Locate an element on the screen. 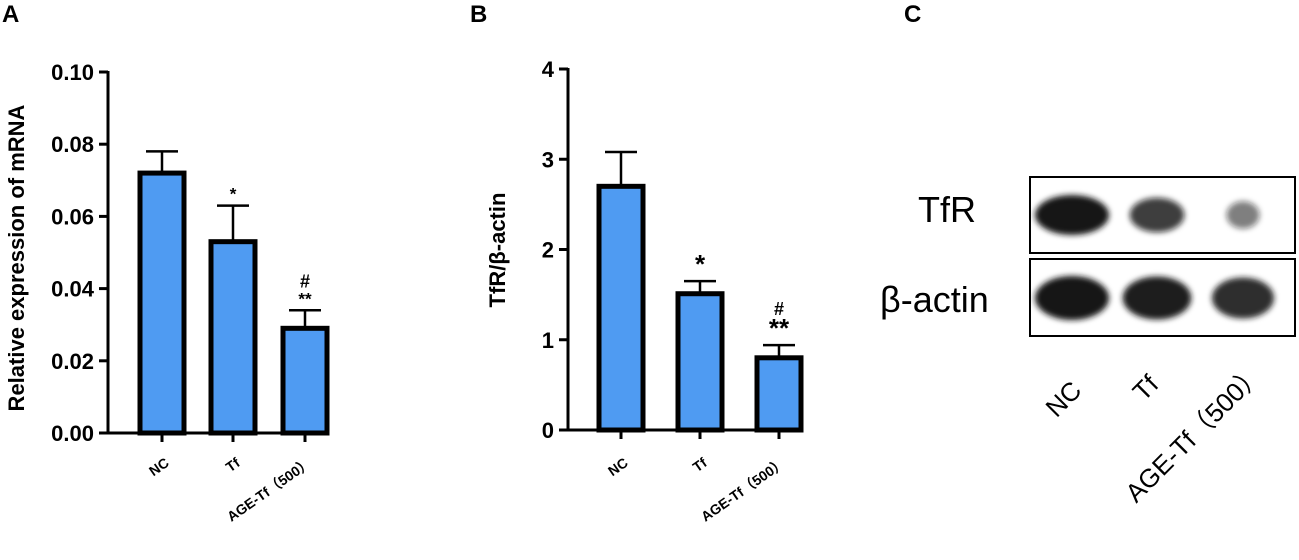 The image size is (1299, 560). y-tick-label: 0.00 is located at coordinates (72, 433).